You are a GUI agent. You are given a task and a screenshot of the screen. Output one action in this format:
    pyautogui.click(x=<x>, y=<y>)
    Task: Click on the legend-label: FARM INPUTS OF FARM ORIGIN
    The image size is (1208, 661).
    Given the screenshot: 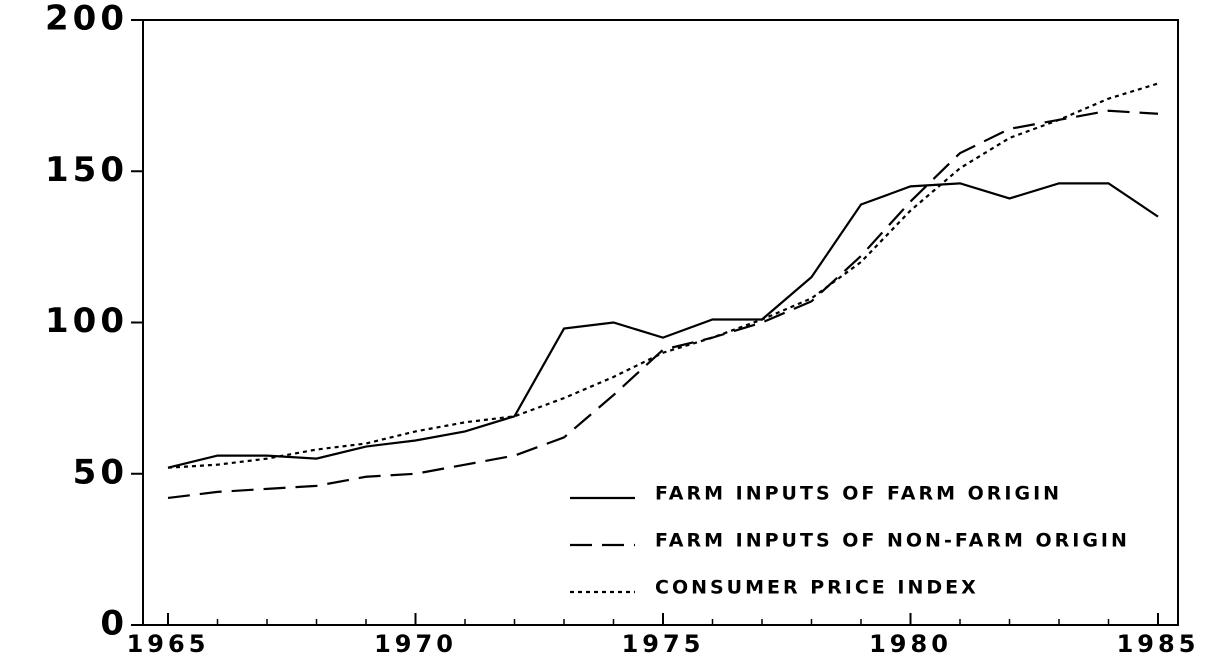 What is the action you would take?
    pyautogui.click(x=858, y=494)
    